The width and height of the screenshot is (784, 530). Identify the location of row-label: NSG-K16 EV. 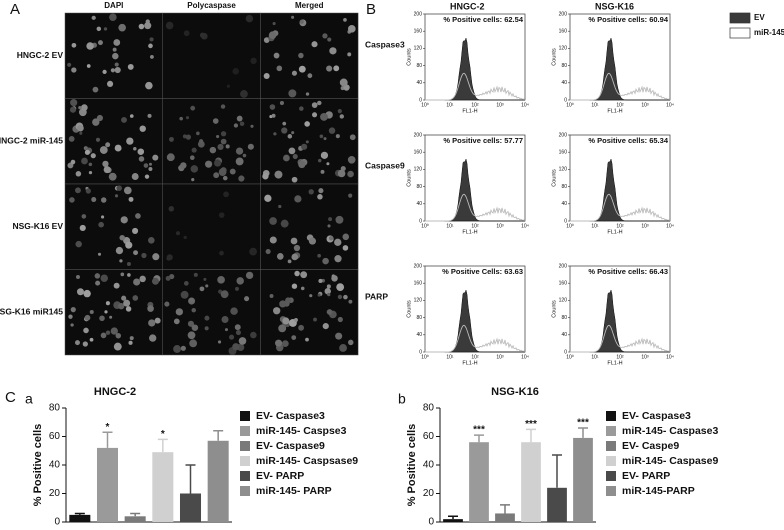
(37, 226).